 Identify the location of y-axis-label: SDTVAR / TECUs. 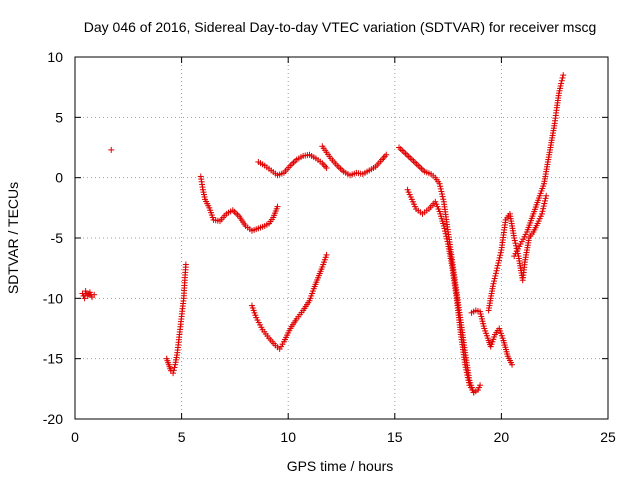
(13, 238).